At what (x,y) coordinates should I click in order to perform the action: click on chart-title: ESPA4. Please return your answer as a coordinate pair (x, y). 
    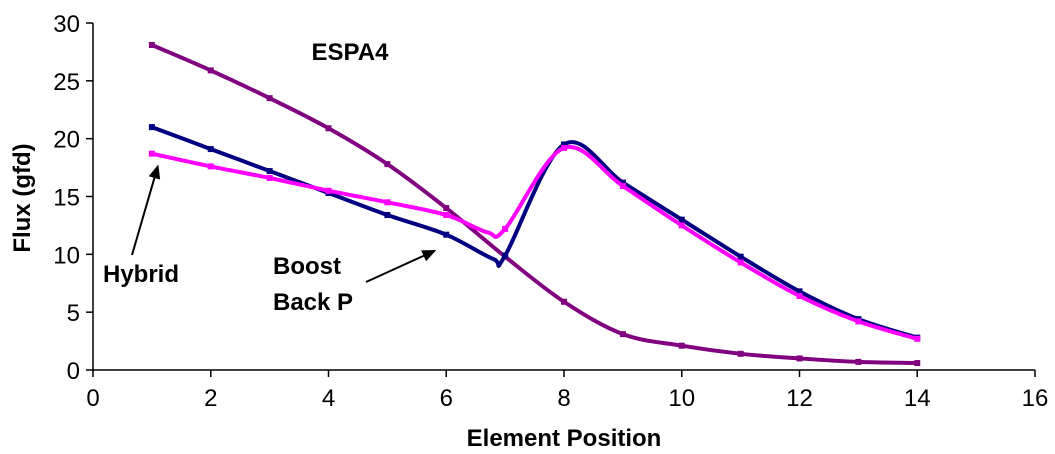
    Looking at the image, I should click on (351, 52).